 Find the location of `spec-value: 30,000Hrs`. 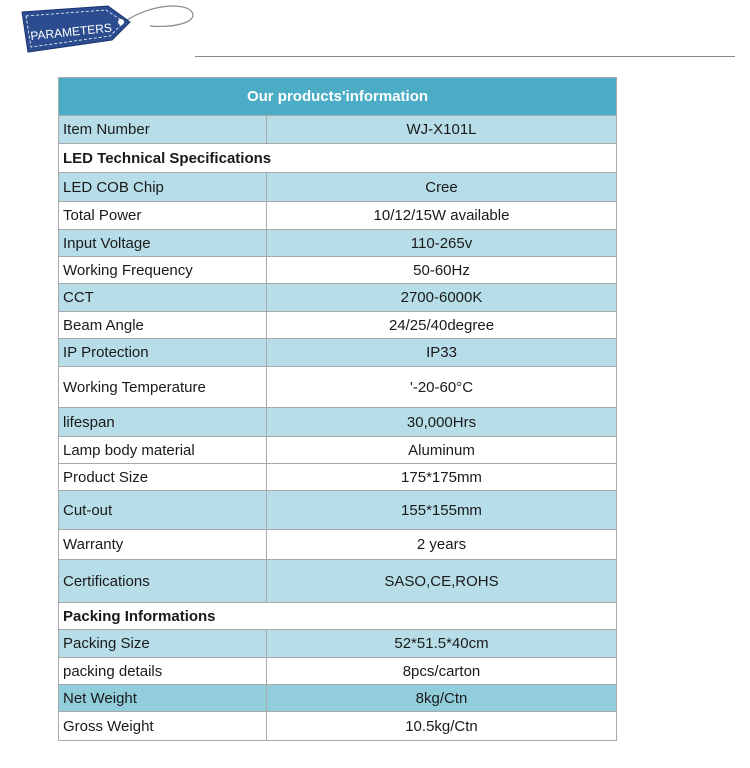

spec-value: 30,000Hrs is located at coordinates (441, 422).